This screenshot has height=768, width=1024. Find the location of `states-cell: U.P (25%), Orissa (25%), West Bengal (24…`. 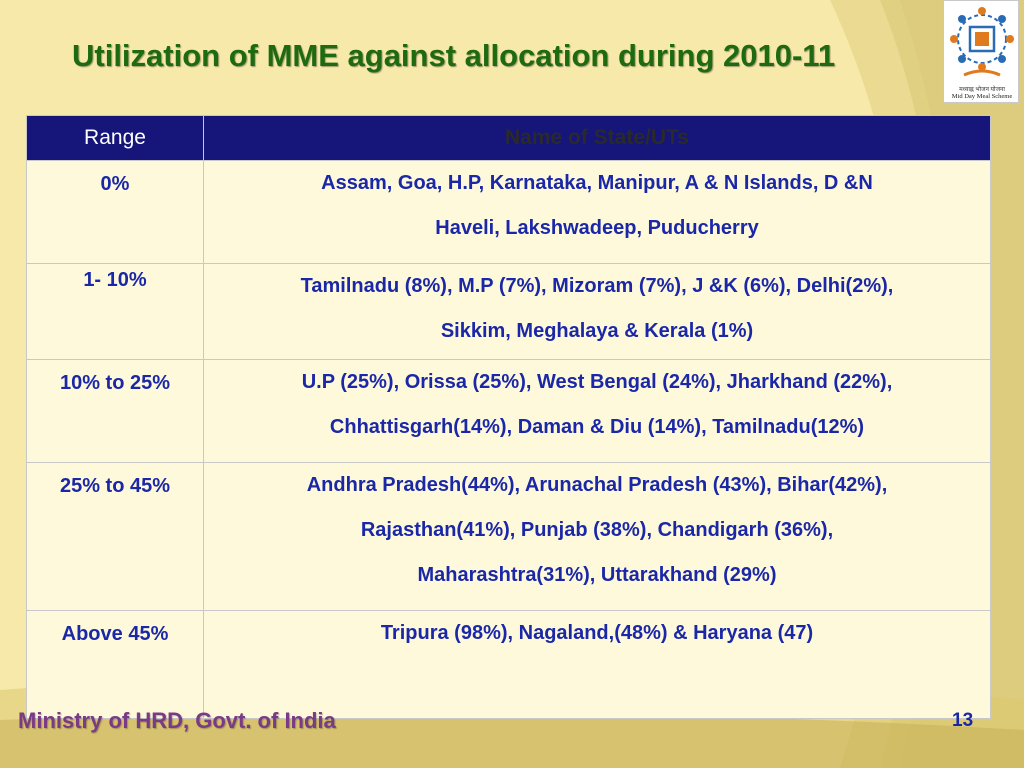

states-cell: U.P (25%), Orissa (25%), West Bengal (24… is located at coordinates (597, 411).